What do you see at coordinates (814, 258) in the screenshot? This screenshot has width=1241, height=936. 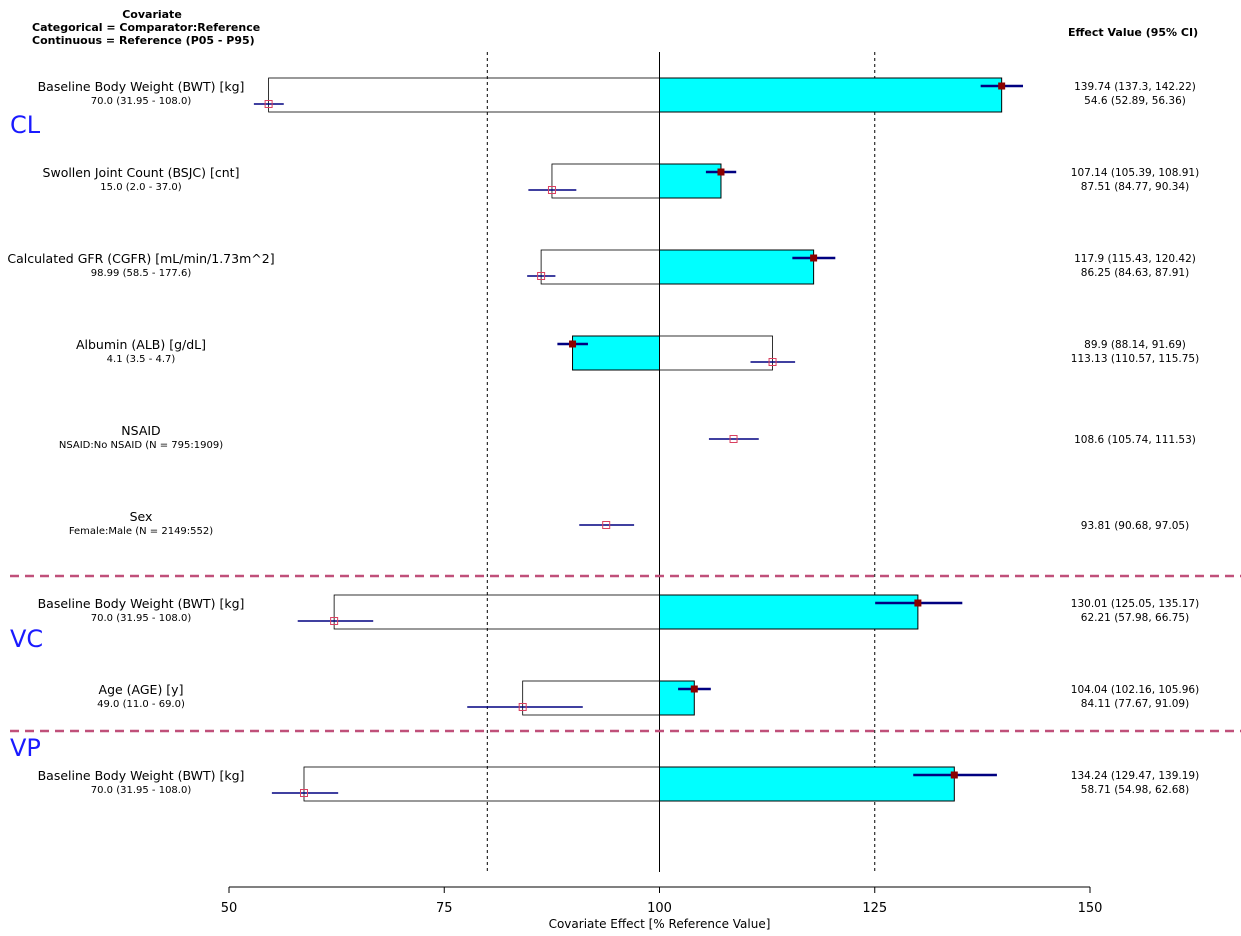 I see `row-2-high-point` at bounding box center [814, 258].